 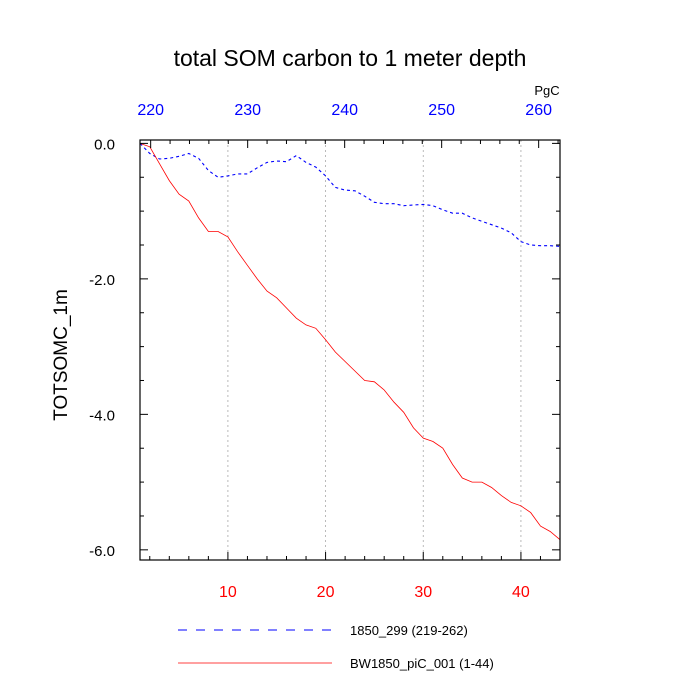 I want to click on left-tick-label-0: 0.0, so click(x=104, y=144).